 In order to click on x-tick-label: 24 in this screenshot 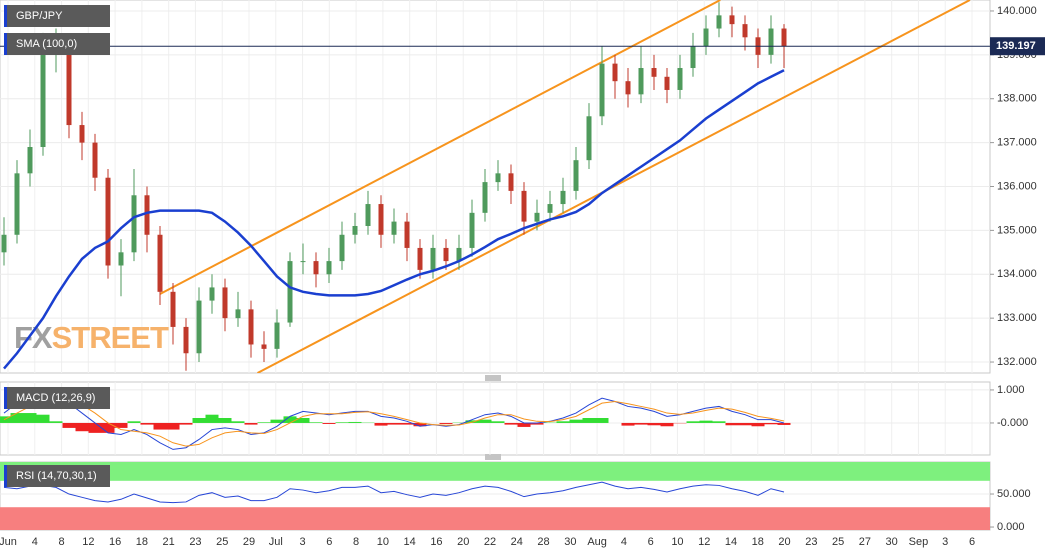, I will do `click(517, 542)`.